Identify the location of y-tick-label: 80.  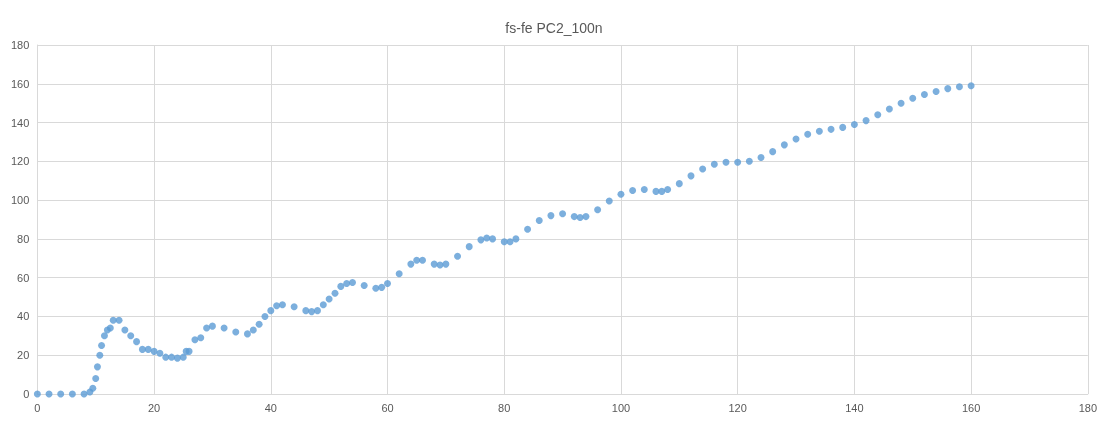
(23, 238).